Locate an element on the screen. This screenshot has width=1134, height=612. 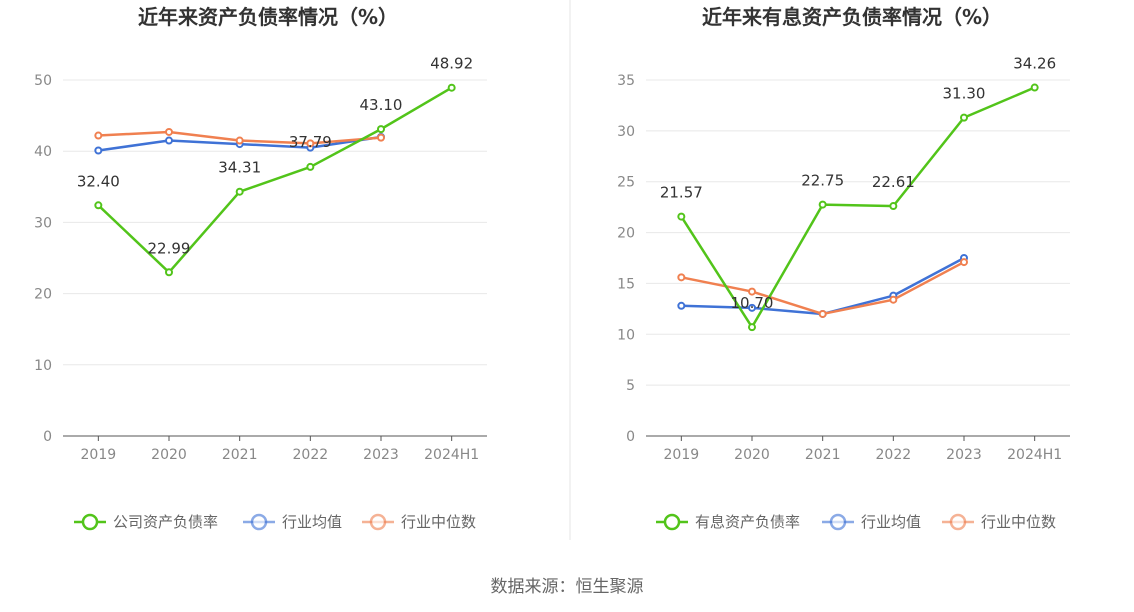
data-label: 37.79 is located at coordinates (310, 142).